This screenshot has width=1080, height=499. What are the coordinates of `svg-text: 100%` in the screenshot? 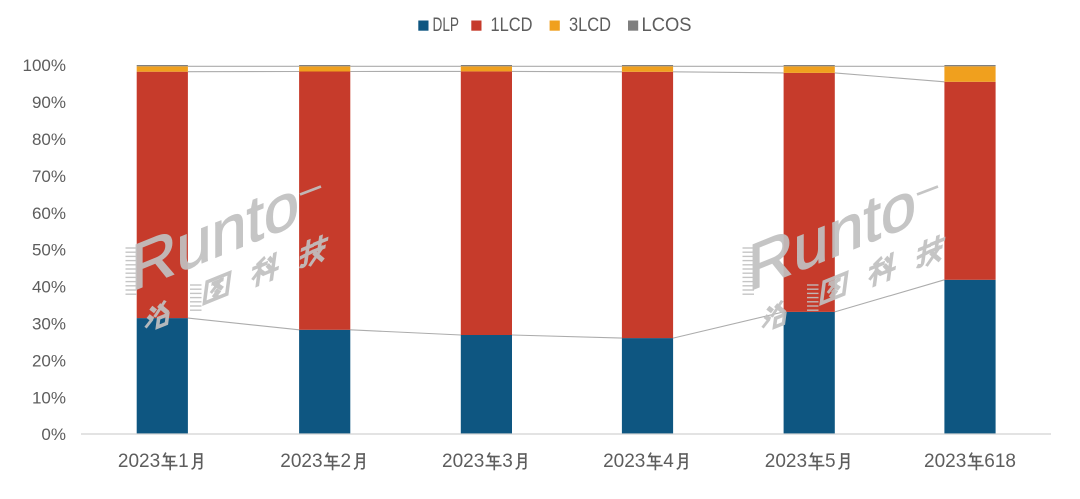 It's located at (44, 65).